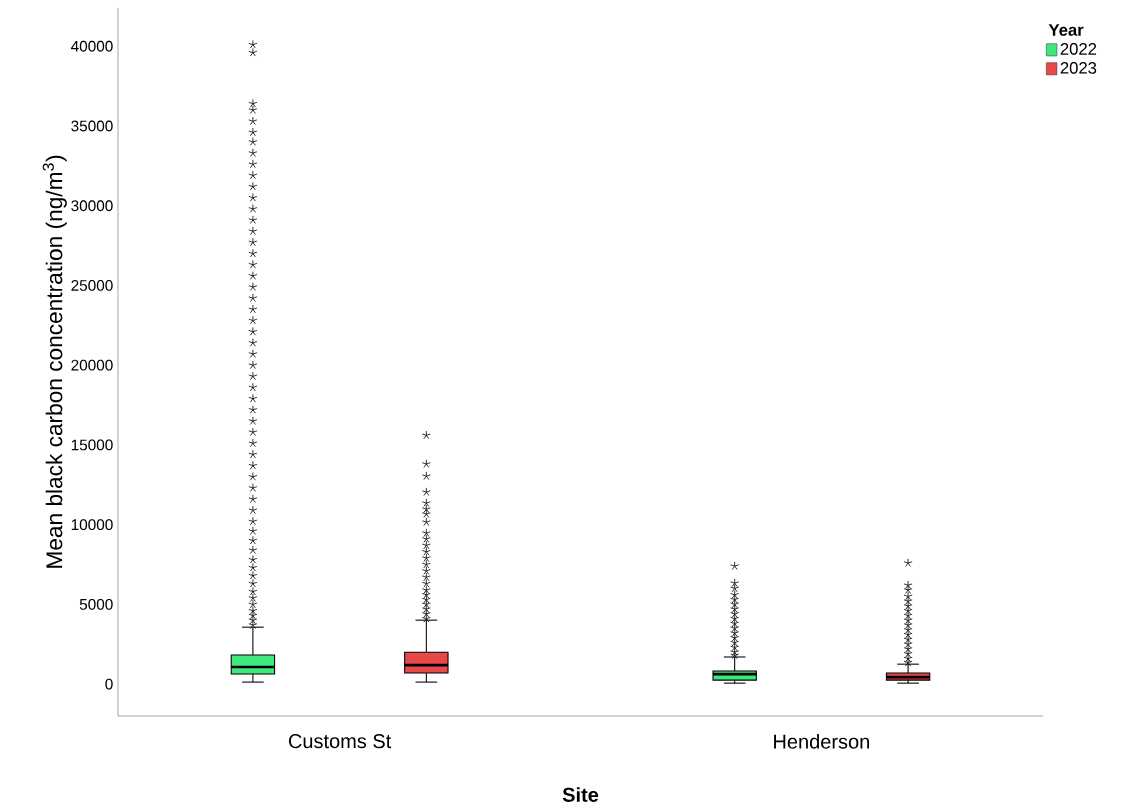 The image size is (1122, 809). What do you see at coordinates (92, 525) in the screenshot?
I see `y-tick-label: 10000` at bounding box center [92, 525].